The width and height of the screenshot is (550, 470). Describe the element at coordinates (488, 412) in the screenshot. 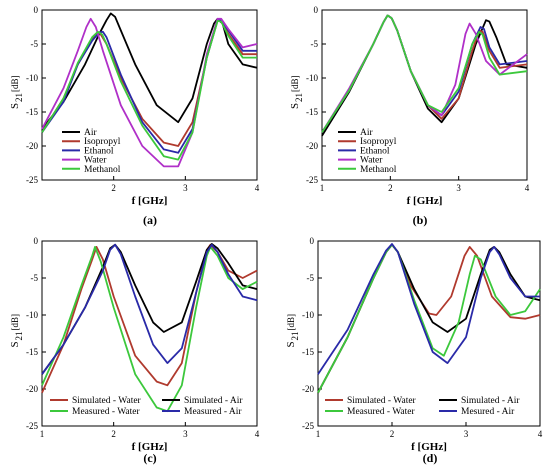

I see `legend-label: Mesured - Air` at that location.